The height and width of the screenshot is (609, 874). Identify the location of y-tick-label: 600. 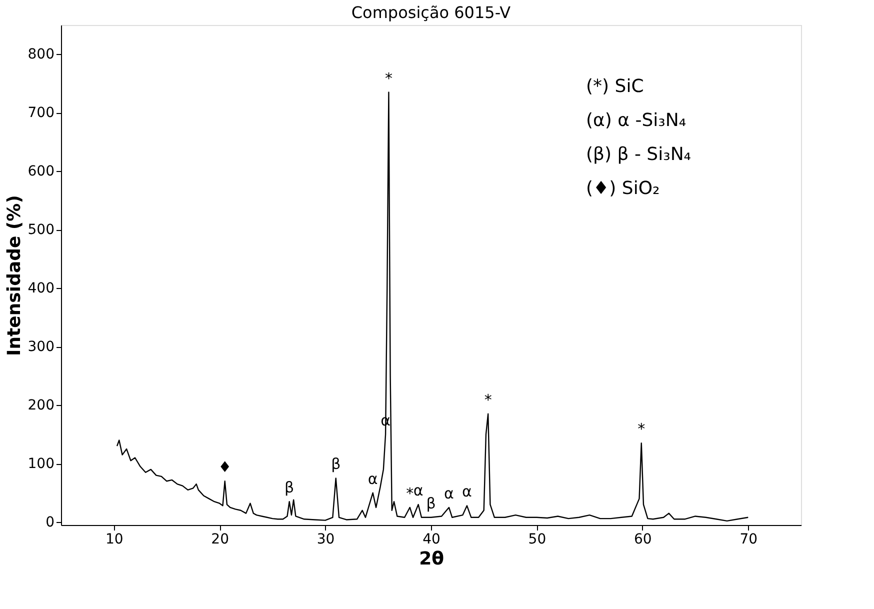
(41, 172).